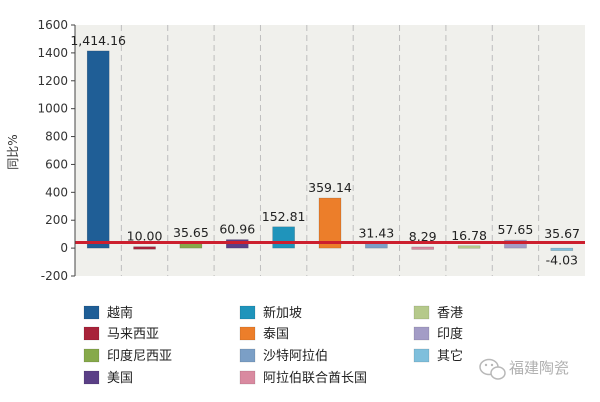 This screenshot has height=402, width=600. Describe the element at coordinates (562, 233) in the screenshot. I see `data-label: 35.67` at that location.